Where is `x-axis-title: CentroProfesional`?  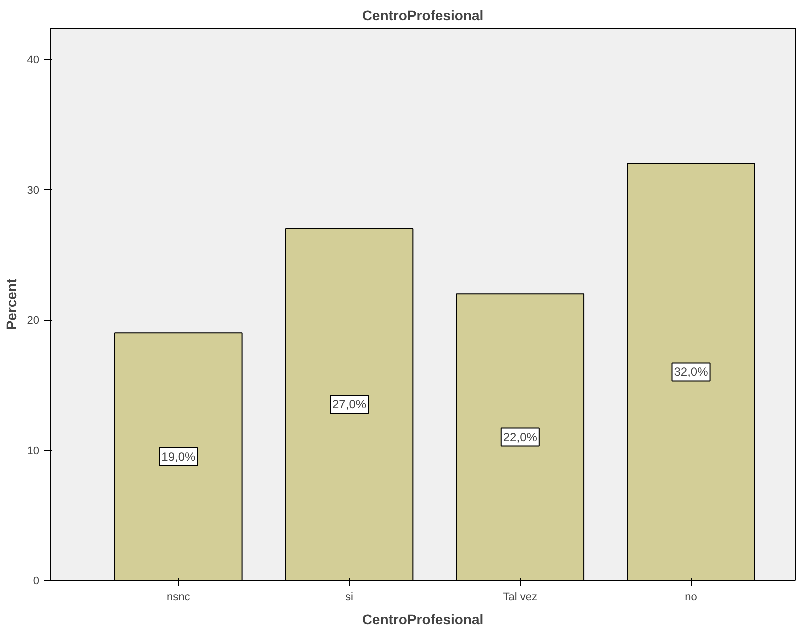 x-axis-title: CentroProfesional is located at coordinates (423, 620).